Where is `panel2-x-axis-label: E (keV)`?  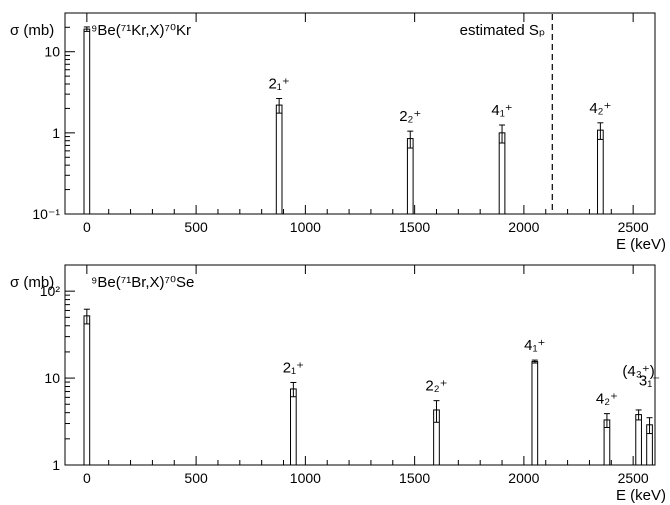 panel2-x-axis-label: E (keV) is located at coordinates (641, 495).